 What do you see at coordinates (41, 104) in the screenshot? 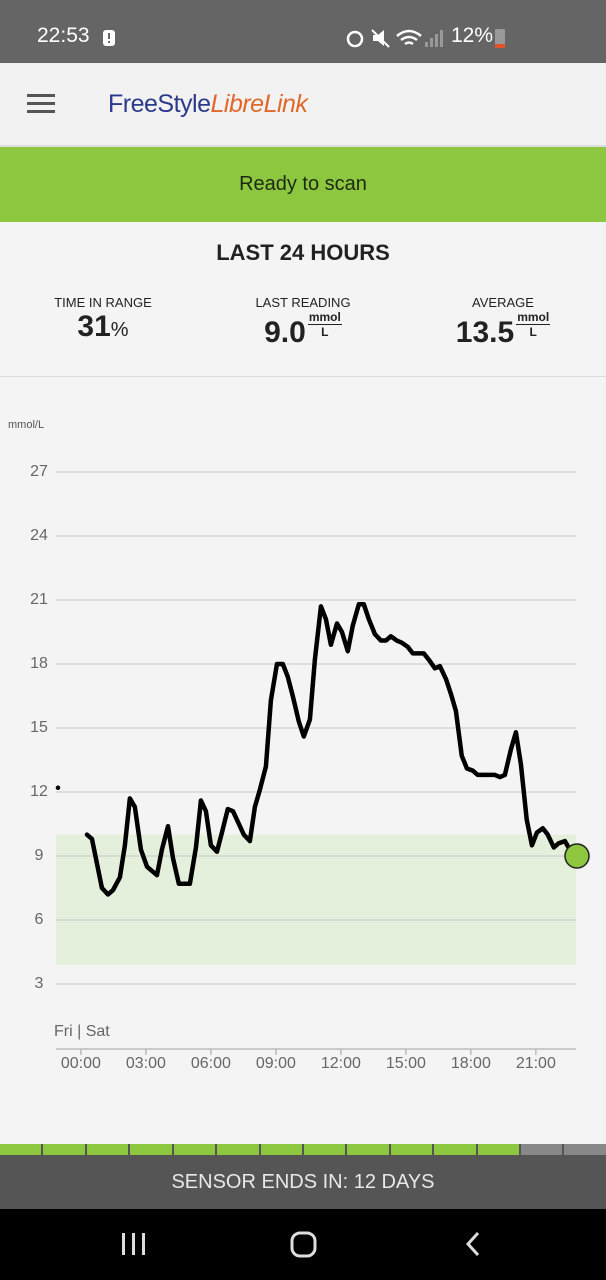
I see `menu-button` at bounding box center [41, 104].